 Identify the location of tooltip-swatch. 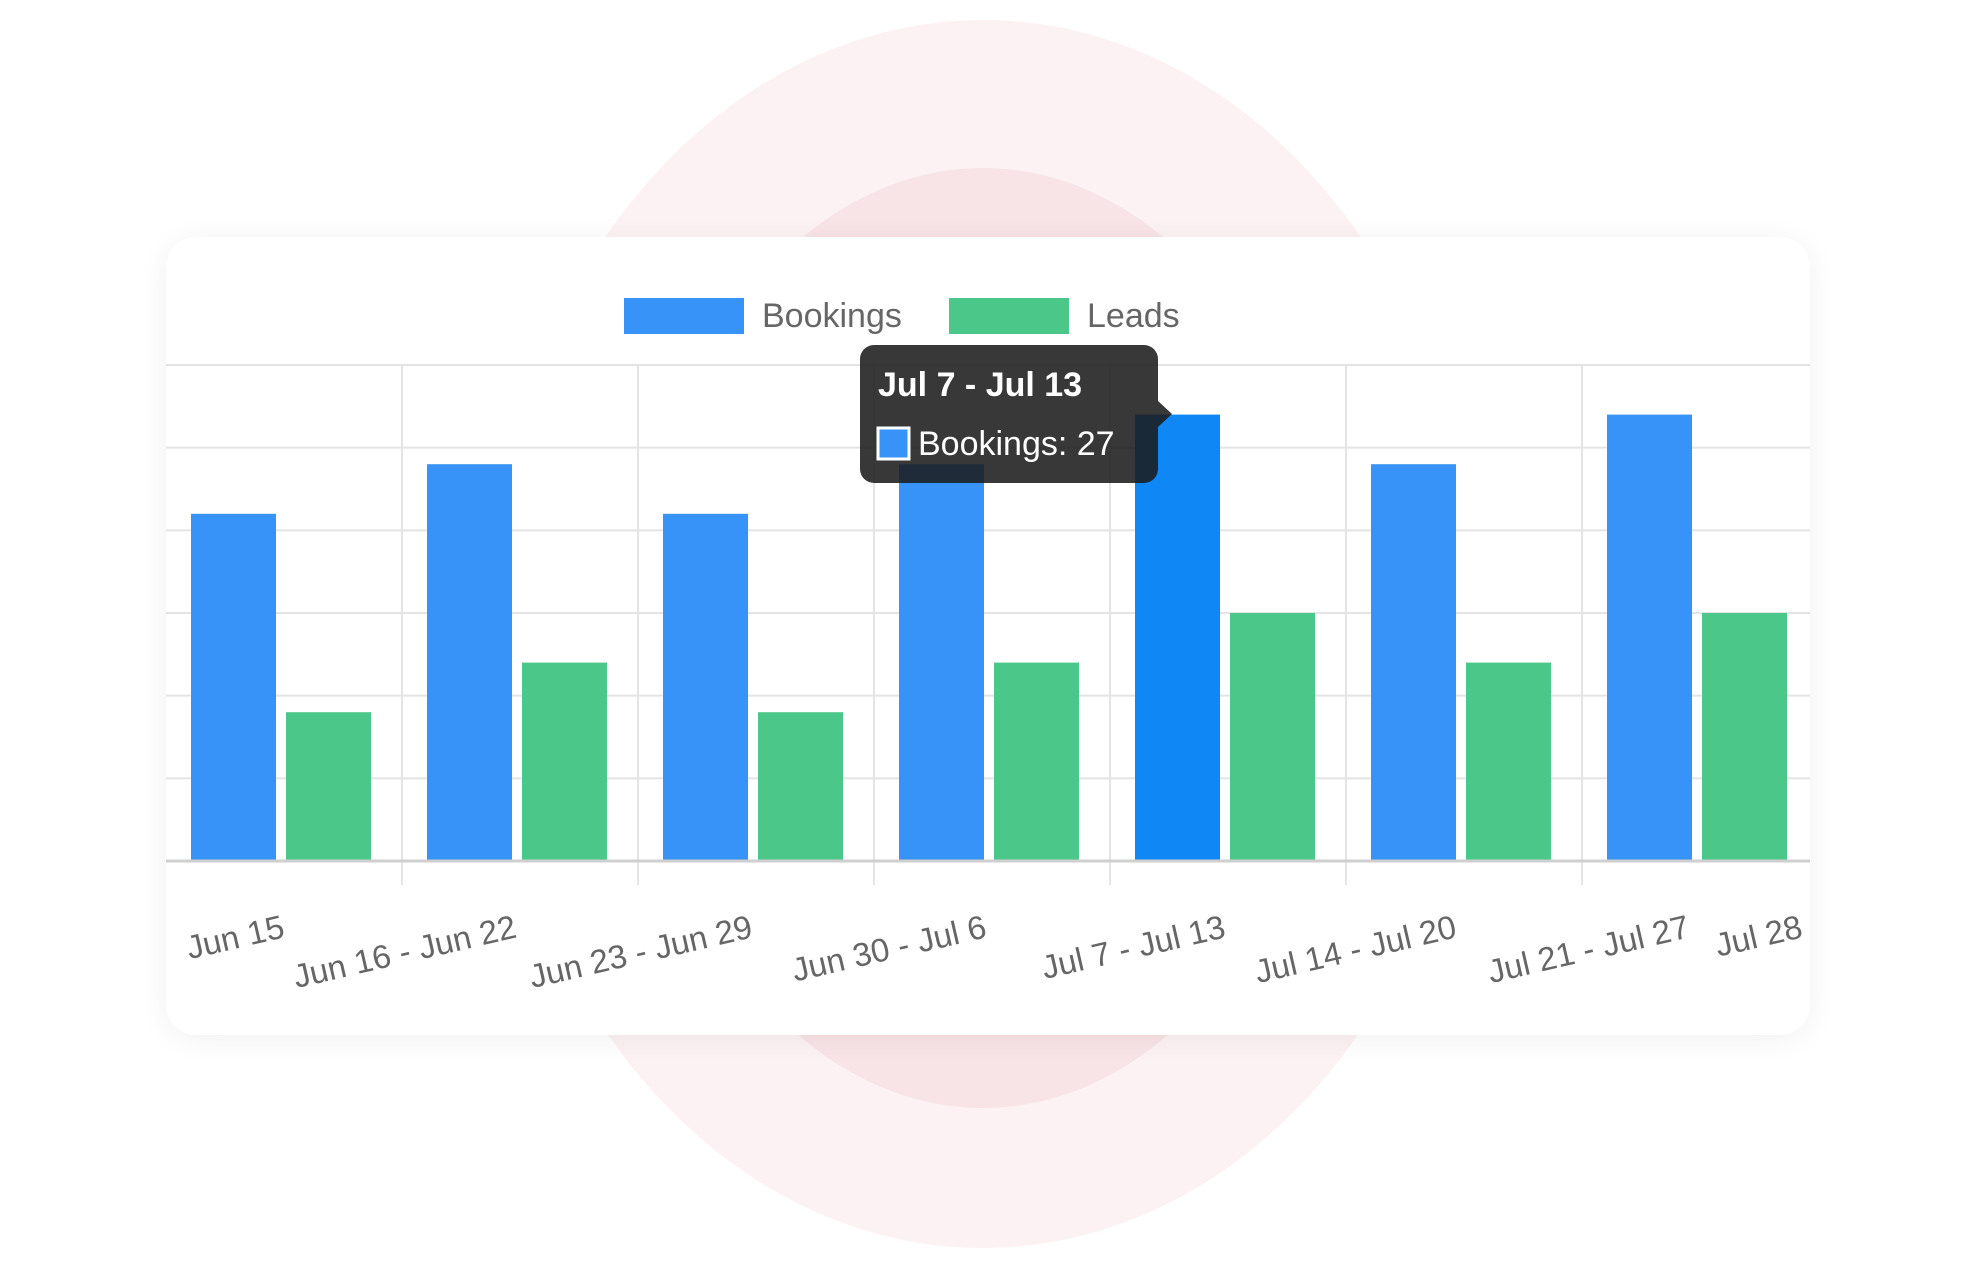
(893, 443).